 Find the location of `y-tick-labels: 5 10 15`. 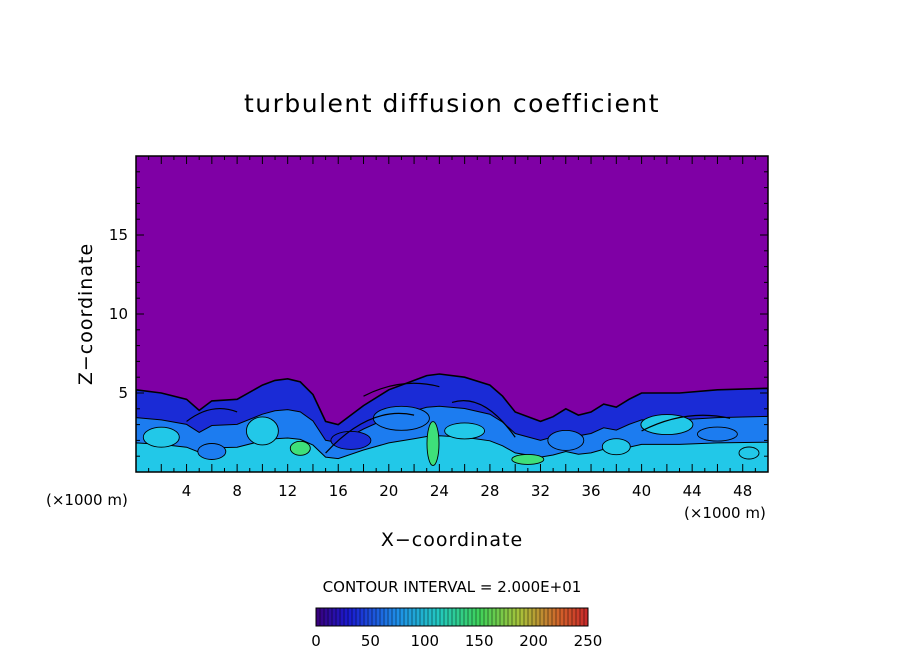

y-tick-labels: 5 10 15 is located at coordinates (118, 314).